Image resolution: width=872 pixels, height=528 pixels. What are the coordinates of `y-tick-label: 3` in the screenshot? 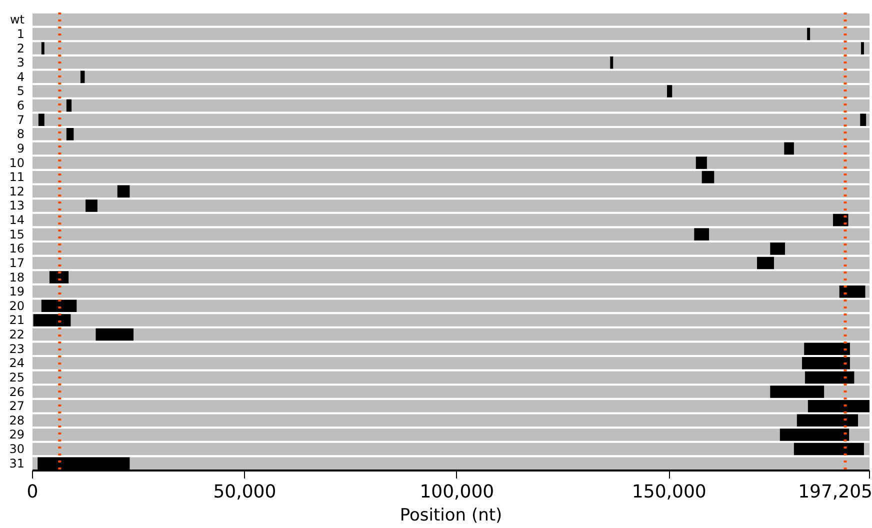 It's located at (20, 63).